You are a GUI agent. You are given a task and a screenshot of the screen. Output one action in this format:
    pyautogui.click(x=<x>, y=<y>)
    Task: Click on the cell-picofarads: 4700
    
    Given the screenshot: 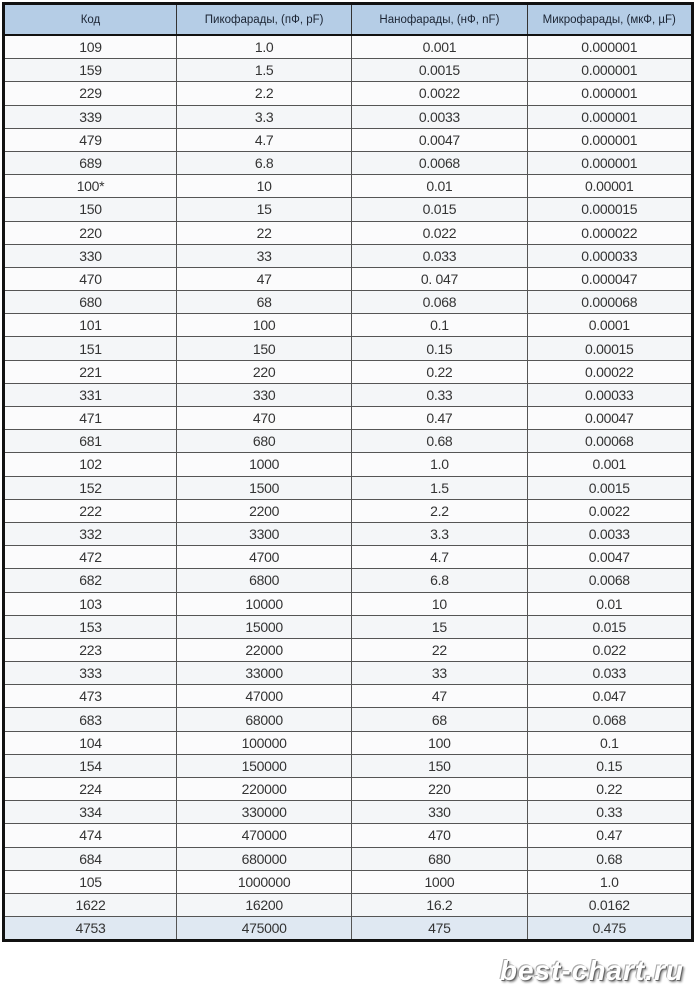 What is the action you would take?
    pyautogui.click(x=264, y=557)
    